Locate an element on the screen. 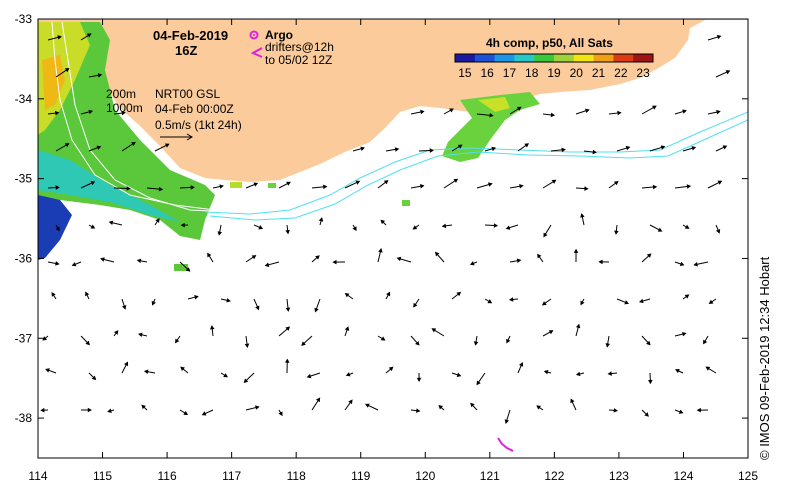 The height and width of the screenshot is (492, 790). x-tick-label: 122 is located at coordinates (554, 476).